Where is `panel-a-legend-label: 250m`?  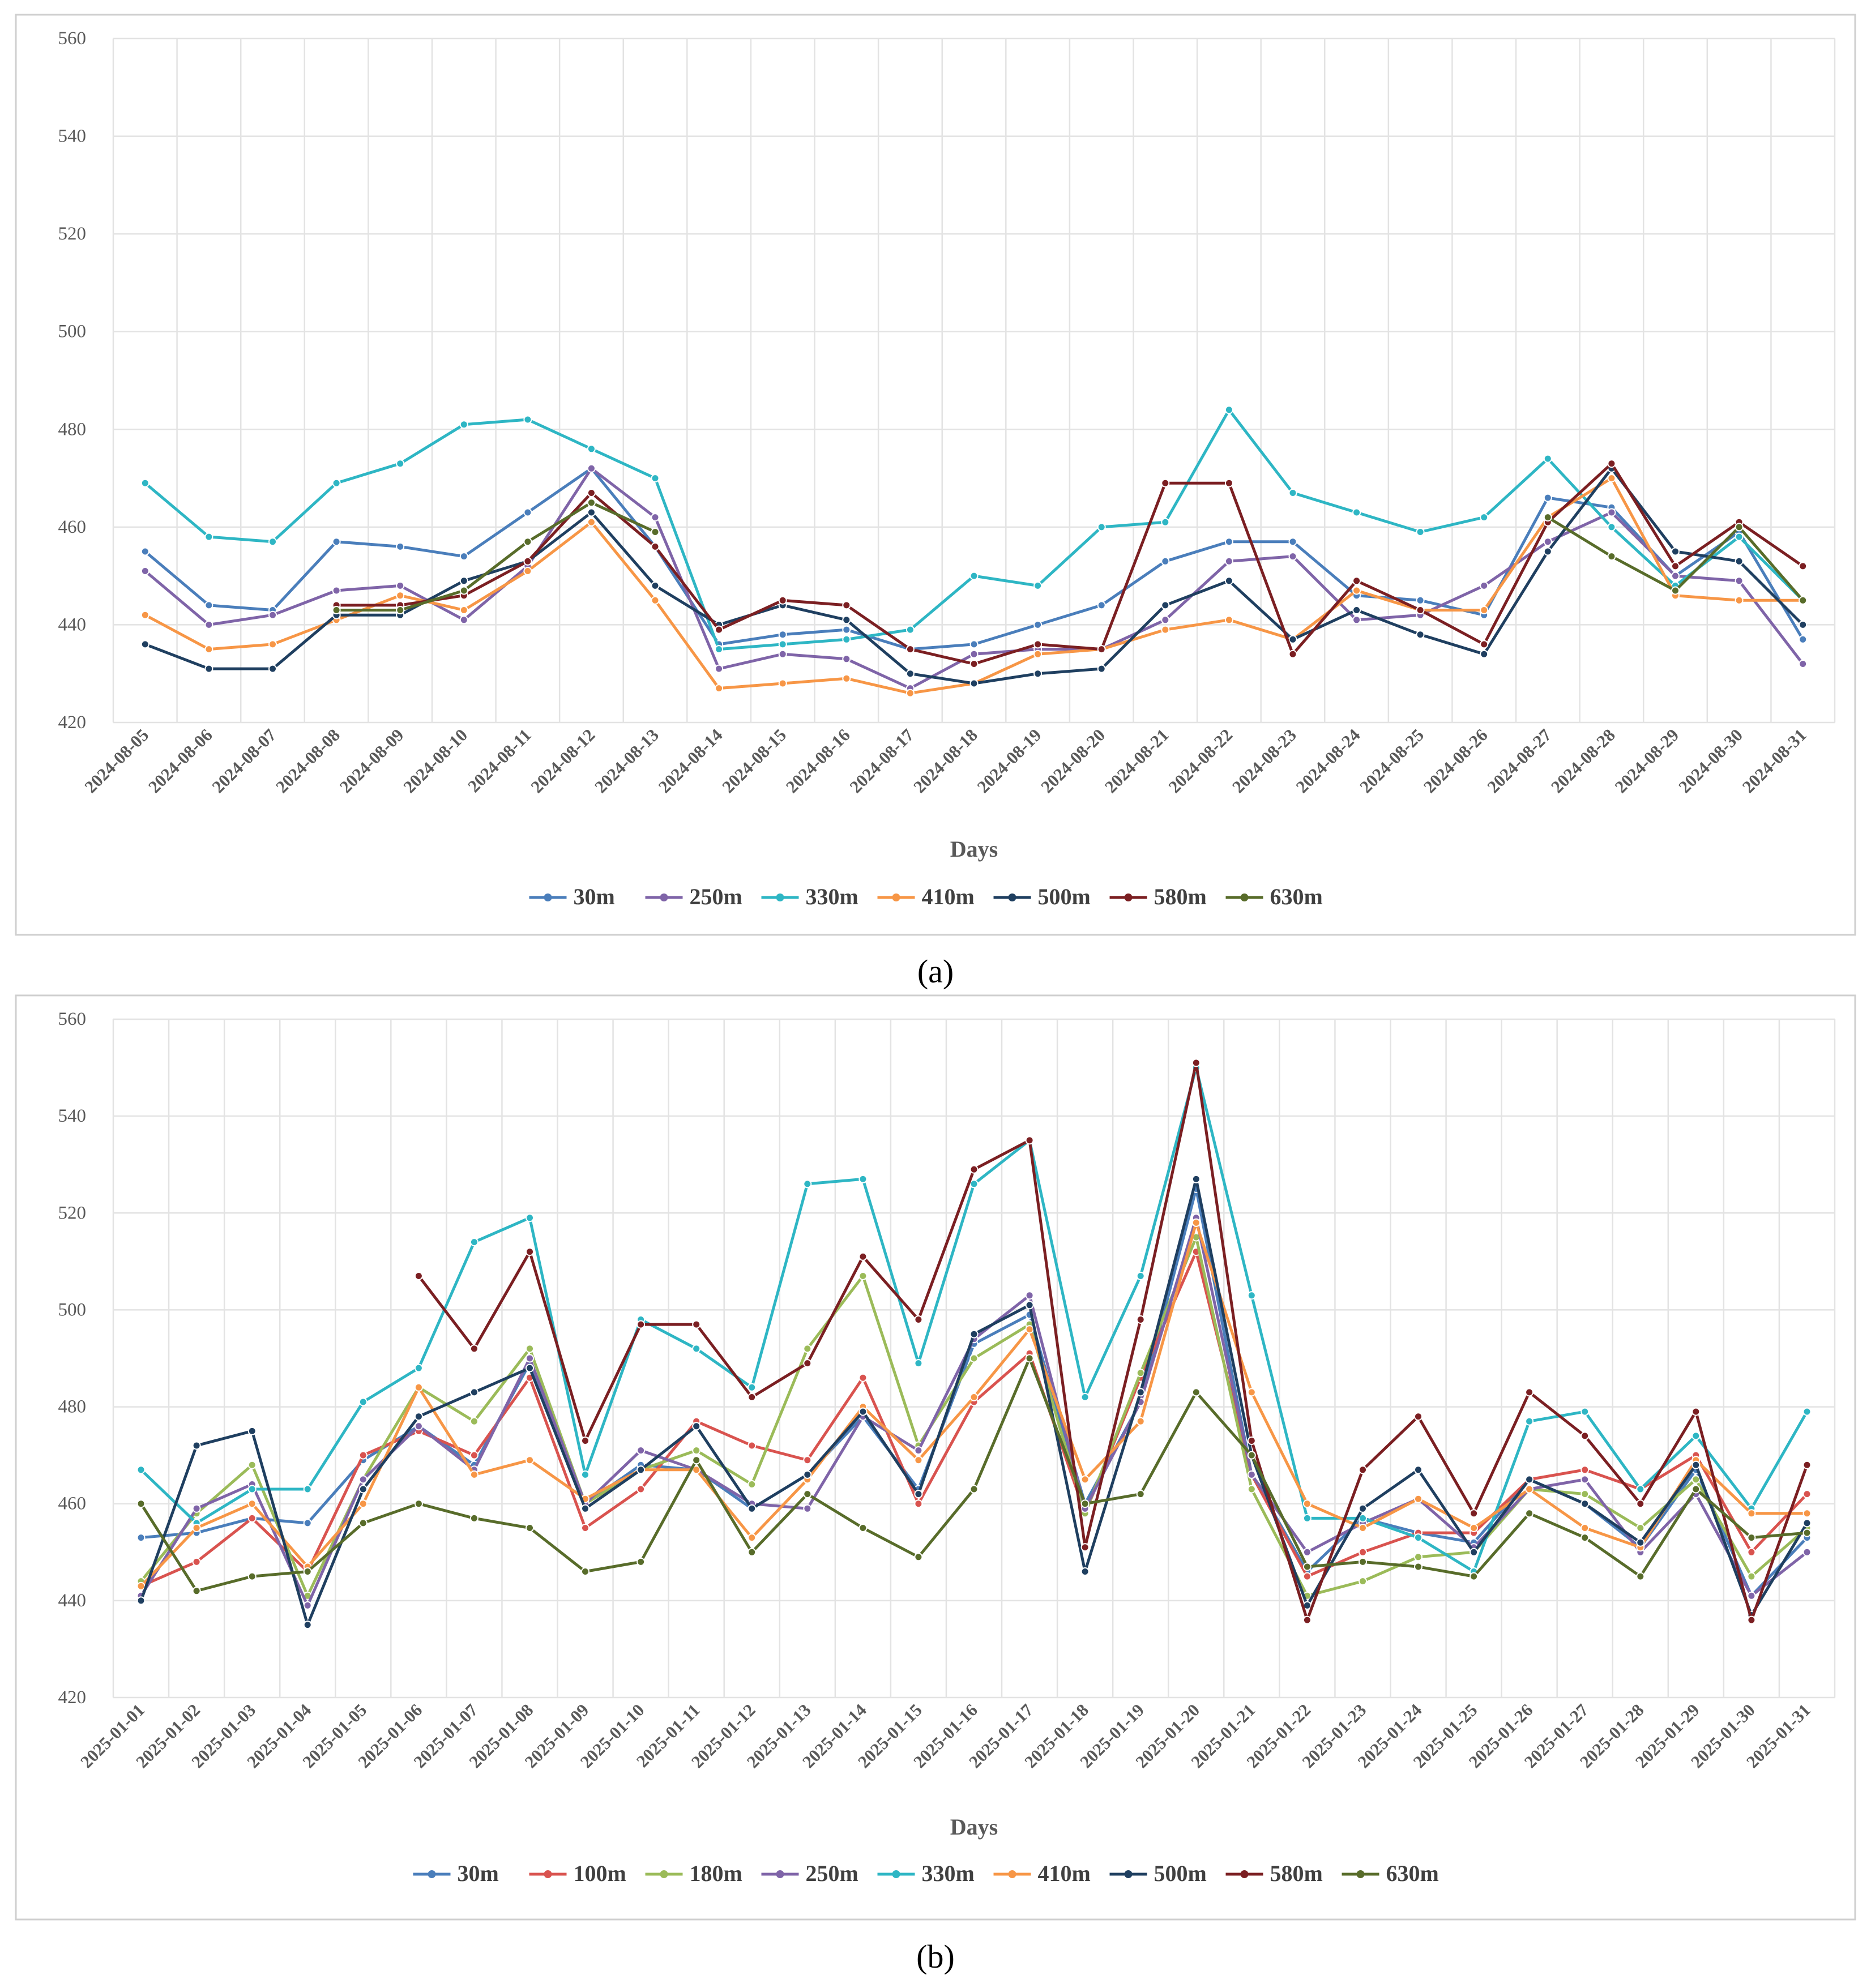 panel-a-legend-label: 250m is located at coordinates (716, 896).